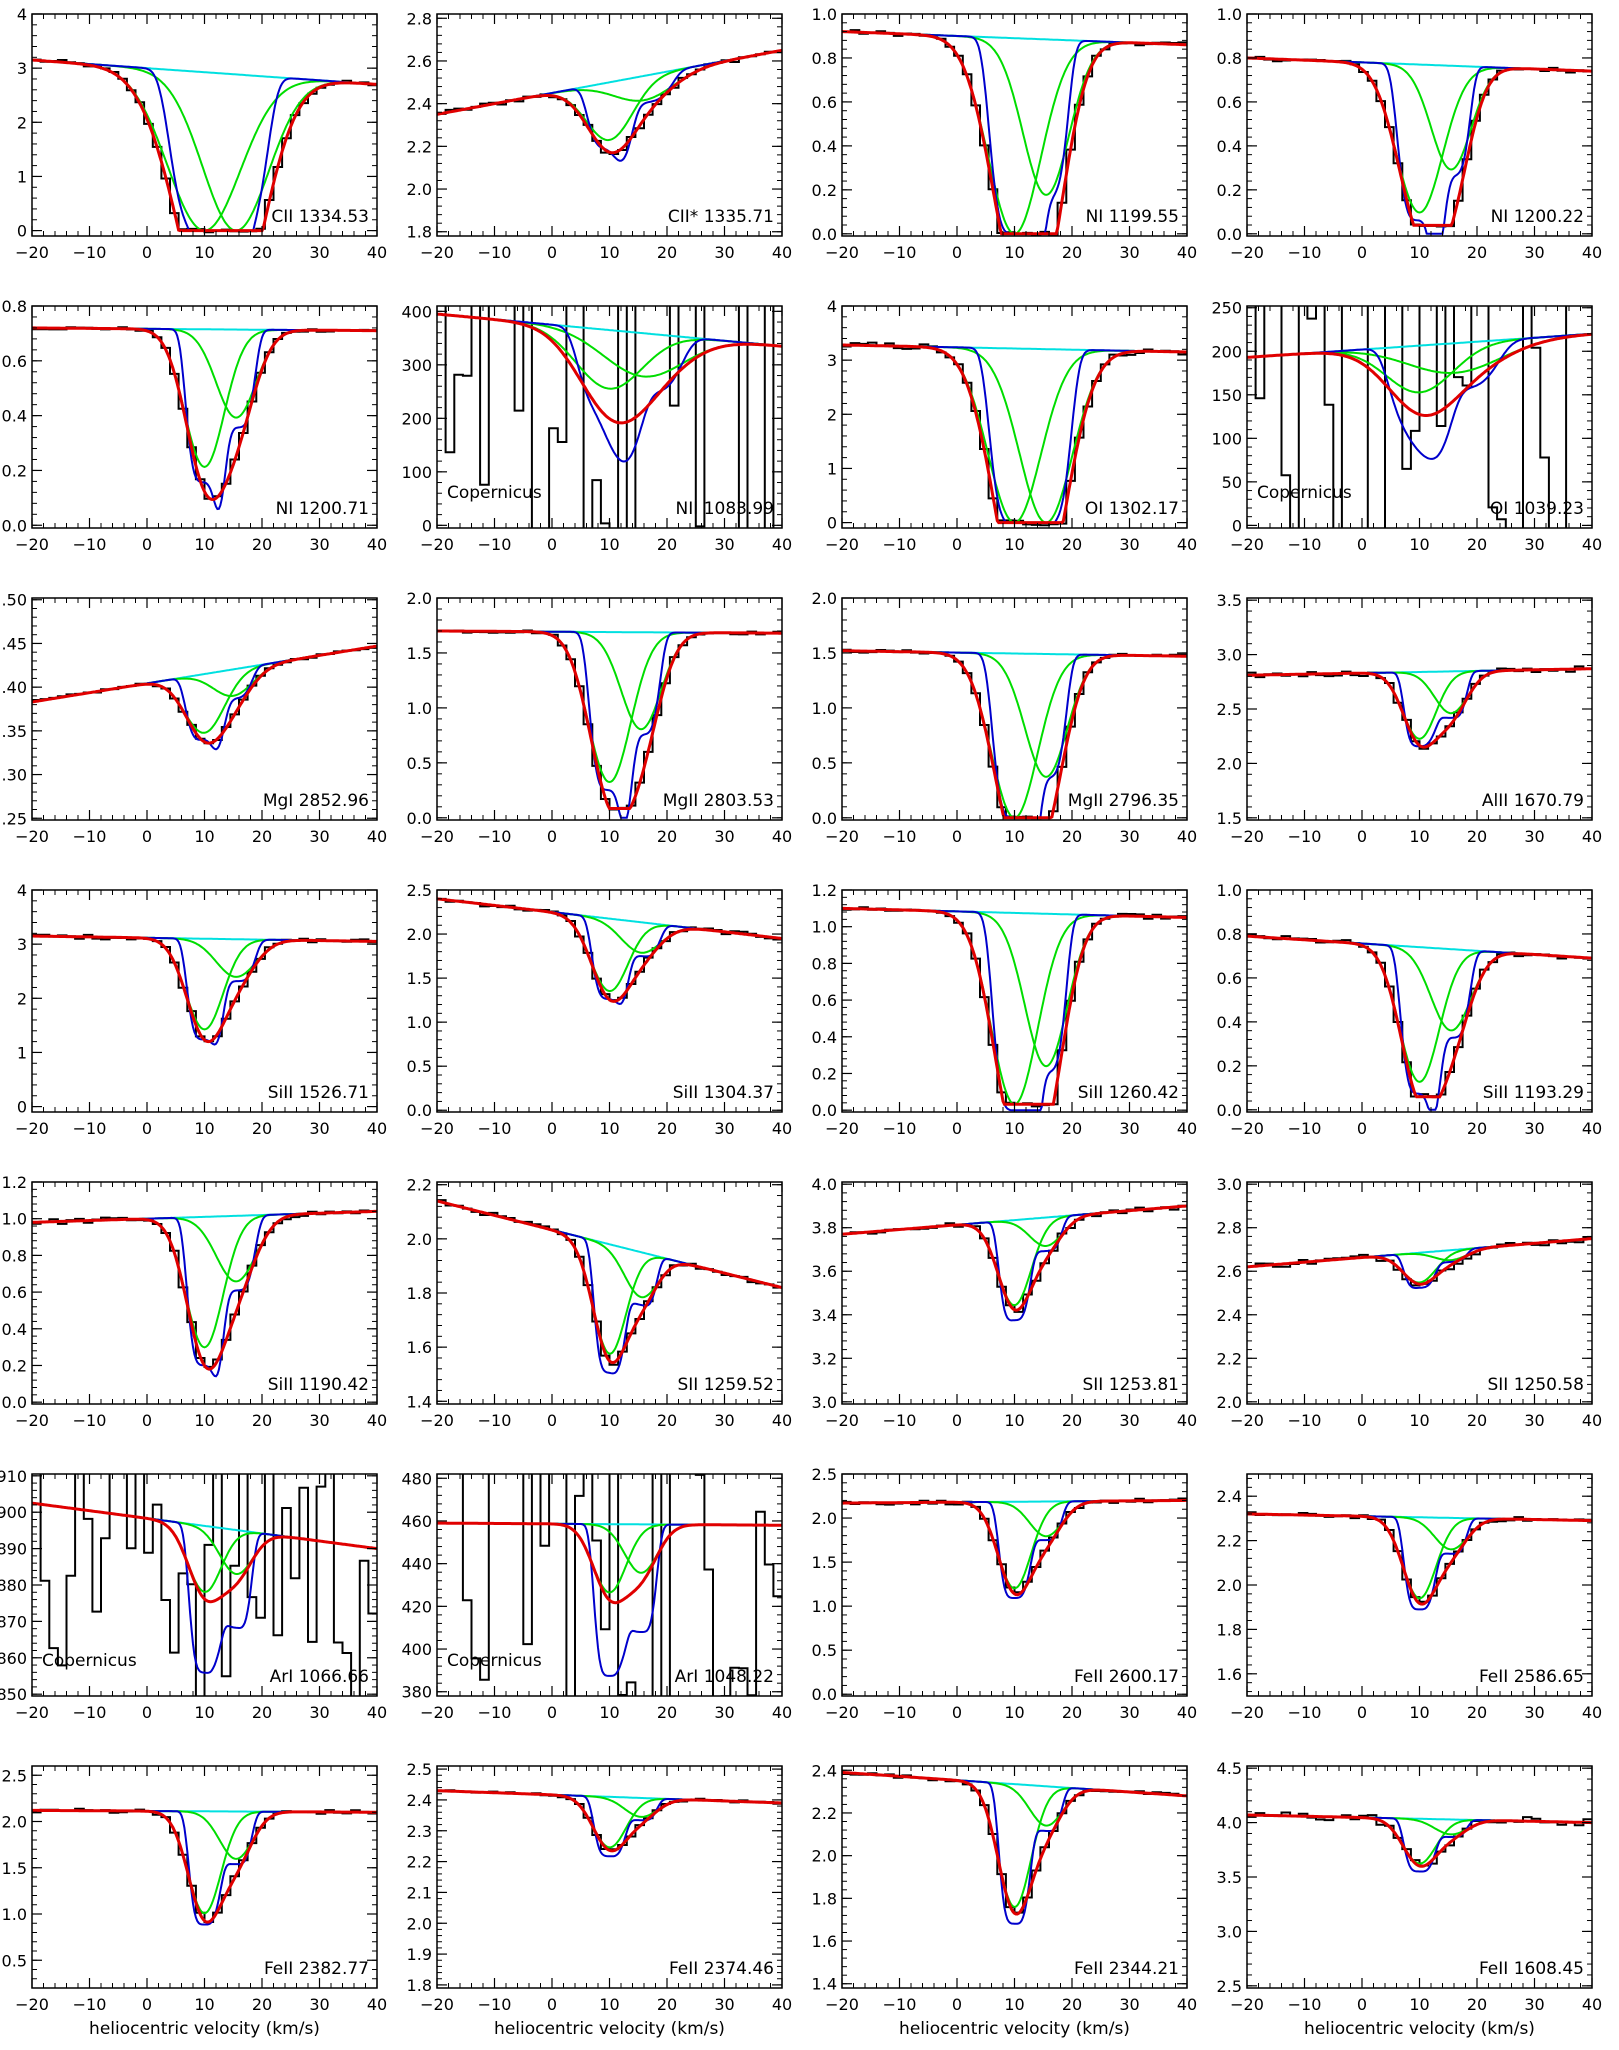 The width and height of the screenshot is (1619, 2050). Describe the element at coordinates (725, 1385) in the screenshot. I see `ion-label: SII 1259.52` at that location.